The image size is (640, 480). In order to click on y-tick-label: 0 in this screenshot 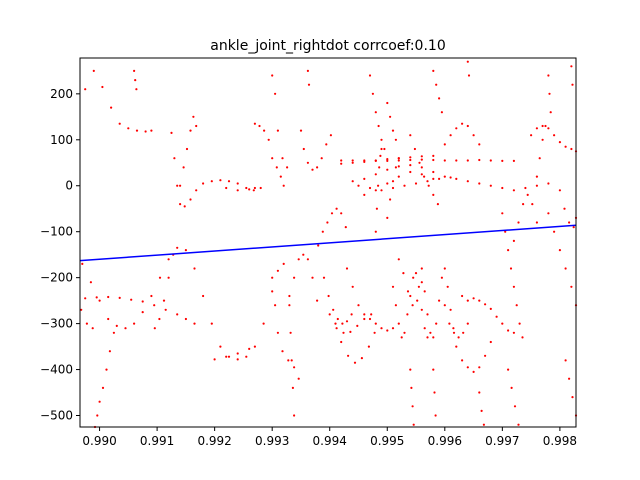, I will do `click(69, 186)`.